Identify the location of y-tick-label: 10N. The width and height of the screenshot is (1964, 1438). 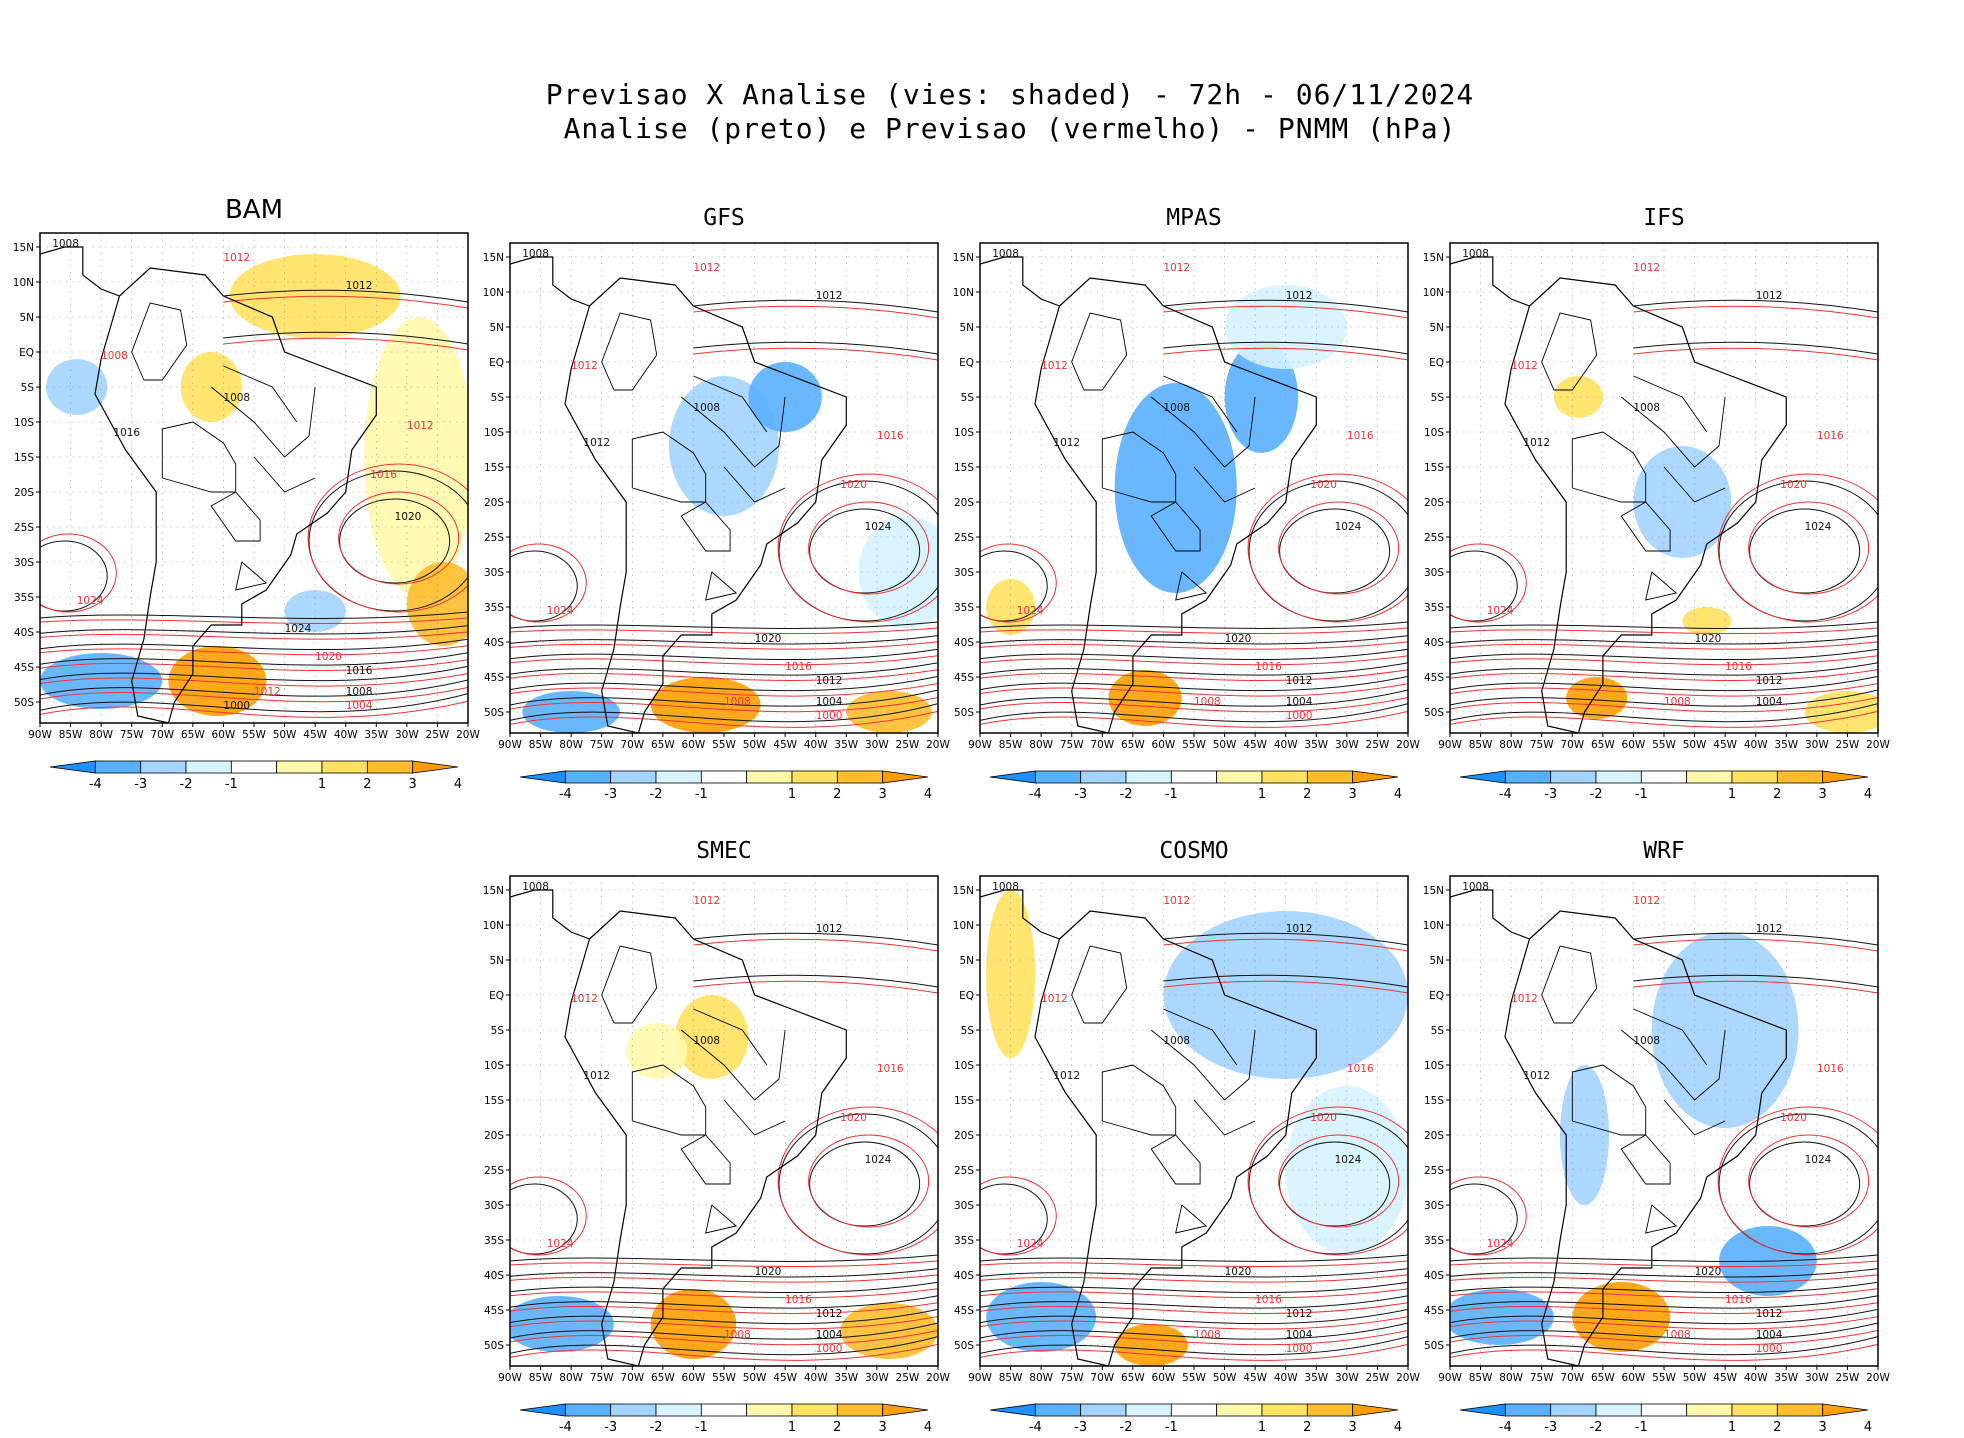
(963, 293).